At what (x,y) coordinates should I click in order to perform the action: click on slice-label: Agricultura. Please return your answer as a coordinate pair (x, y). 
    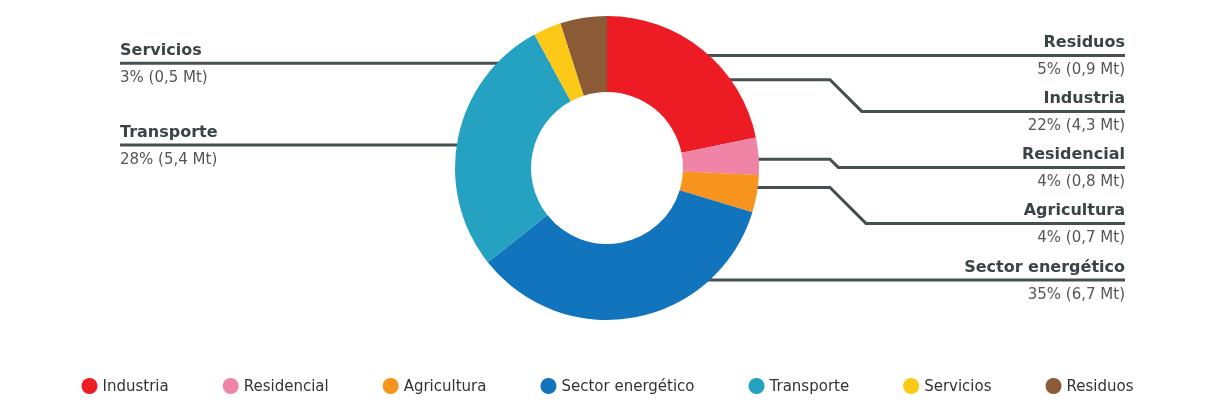
    Looking at the image, I should click on (1074, 210).